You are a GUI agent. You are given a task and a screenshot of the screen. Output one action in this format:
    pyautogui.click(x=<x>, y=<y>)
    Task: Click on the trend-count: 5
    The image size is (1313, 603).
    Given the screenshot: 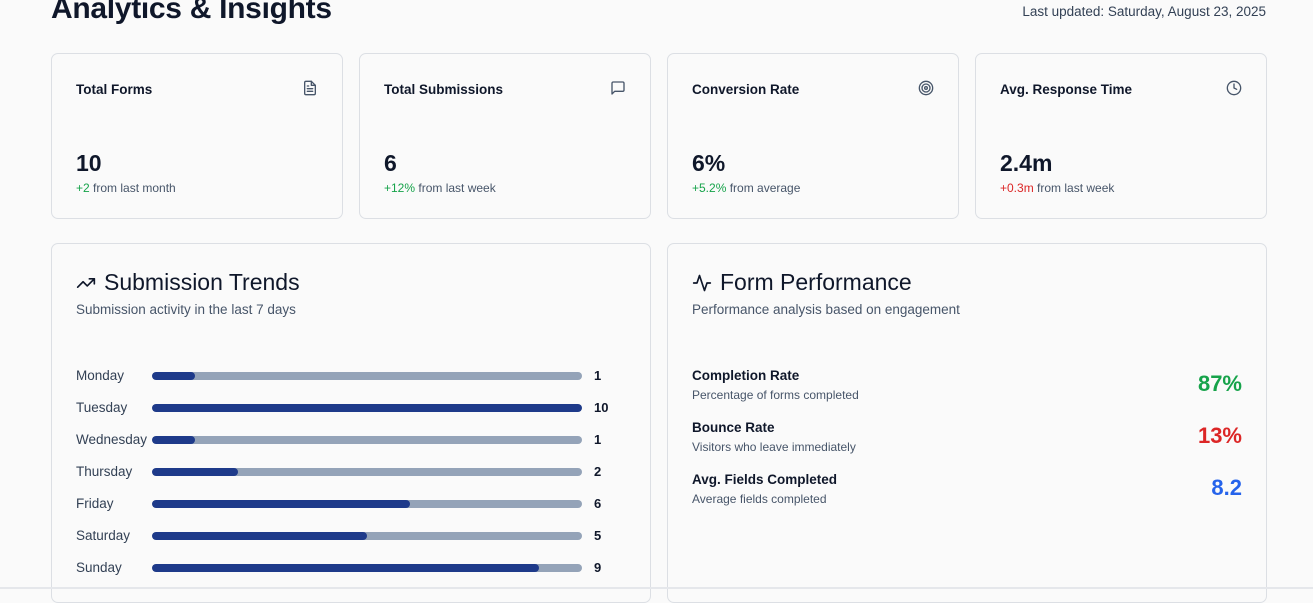 What is the action you would take?
    pyautogui.click(x=598, y=535)
    